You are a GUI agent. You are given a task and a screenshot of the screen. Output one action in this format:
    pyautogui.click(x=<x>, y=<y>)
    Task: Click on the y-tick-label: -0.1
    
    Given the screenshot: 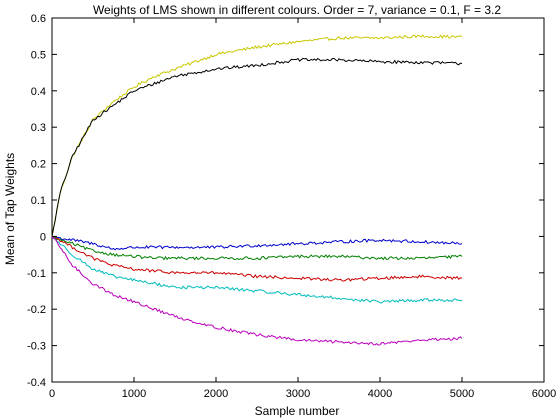 What is the action you would take?
    pyautogui.click(x=36, y=274)
    